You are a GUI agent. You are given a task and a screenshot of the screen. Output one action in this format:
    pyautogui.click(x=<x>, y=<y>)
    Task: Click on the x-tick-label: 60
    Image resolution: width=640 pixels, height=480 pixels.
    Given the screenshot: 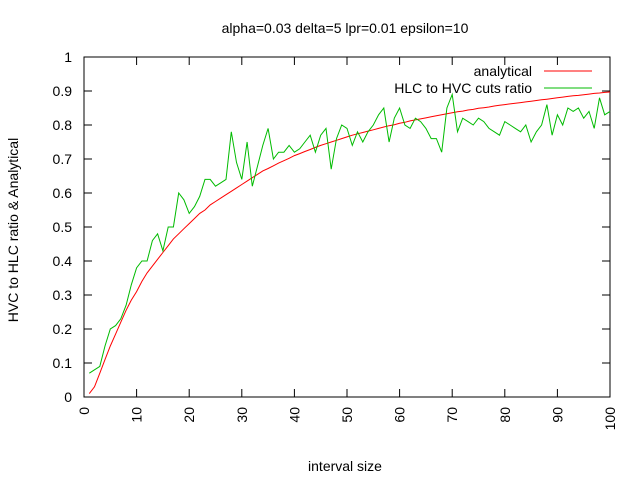 What is the action you would take?
    pyautogui.click(x=400, y=415)
    